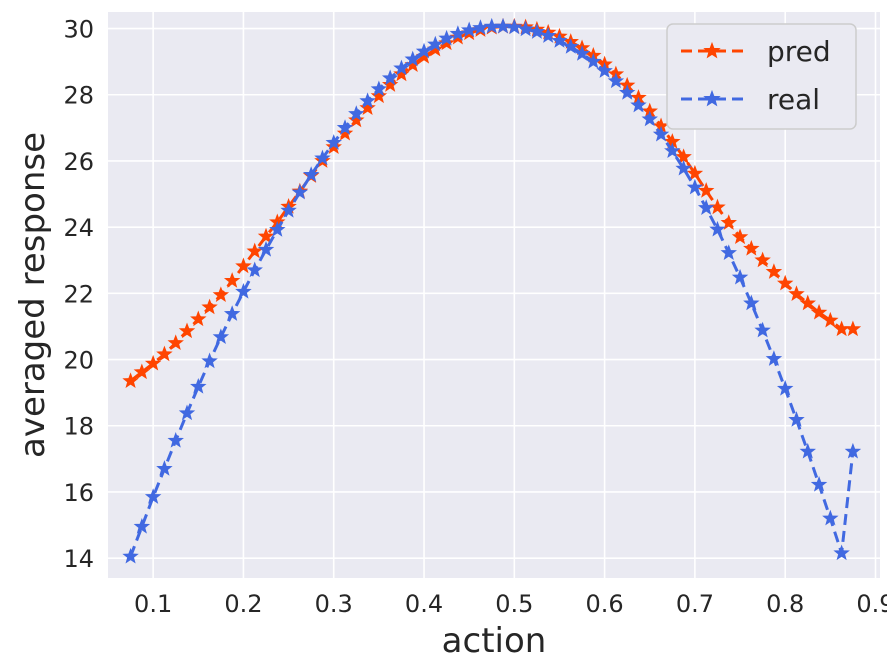 The width and height of the screenshot is (887, 660). I want to click on x-tick-label: 0.6, so click(605, 604).